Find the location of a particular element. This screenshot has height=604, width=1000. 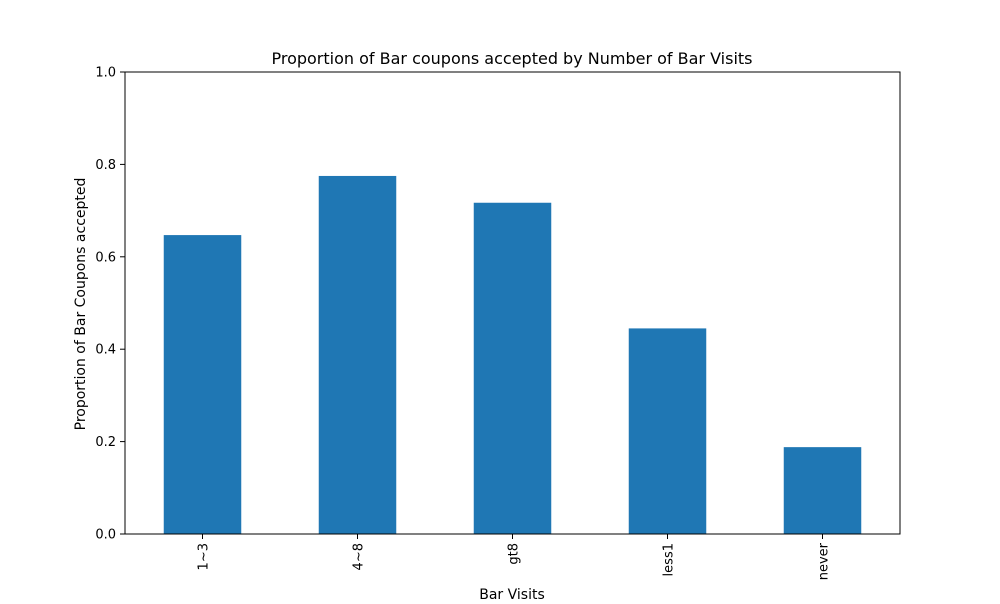

bar-4~8 is located at coordinates (357, 354).